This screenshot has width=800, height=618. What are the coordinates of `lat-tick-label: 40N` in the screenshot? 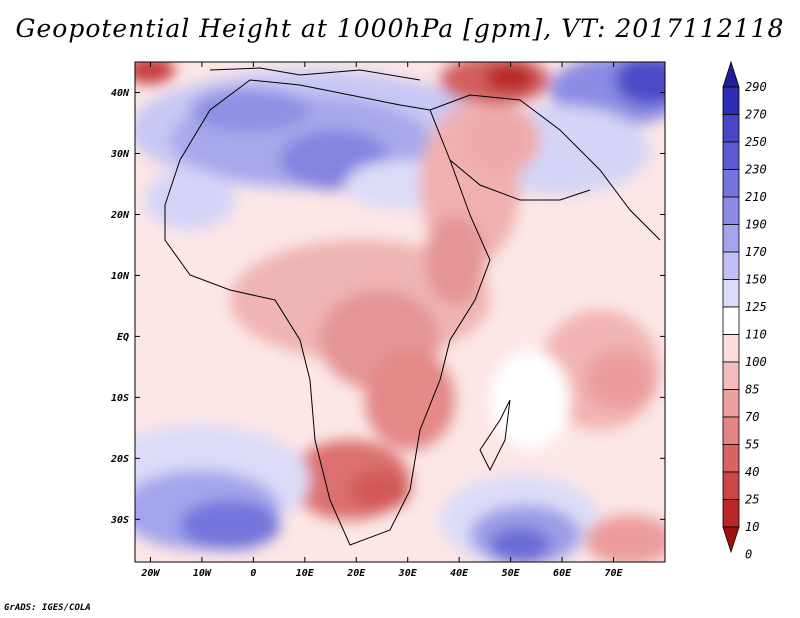 It's located at (120, 93).